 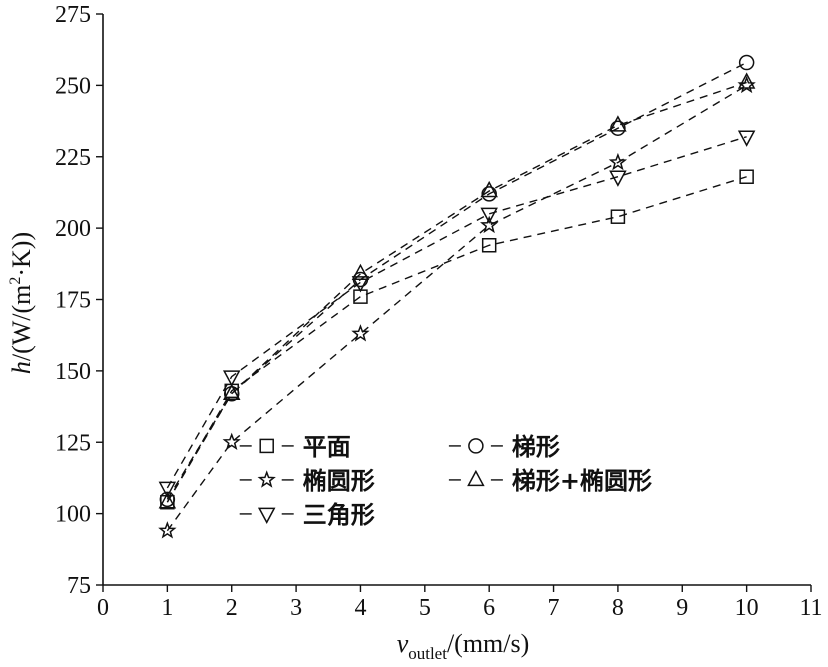 I want to click on y-tick-label: 150, so click(x=73, y=372).